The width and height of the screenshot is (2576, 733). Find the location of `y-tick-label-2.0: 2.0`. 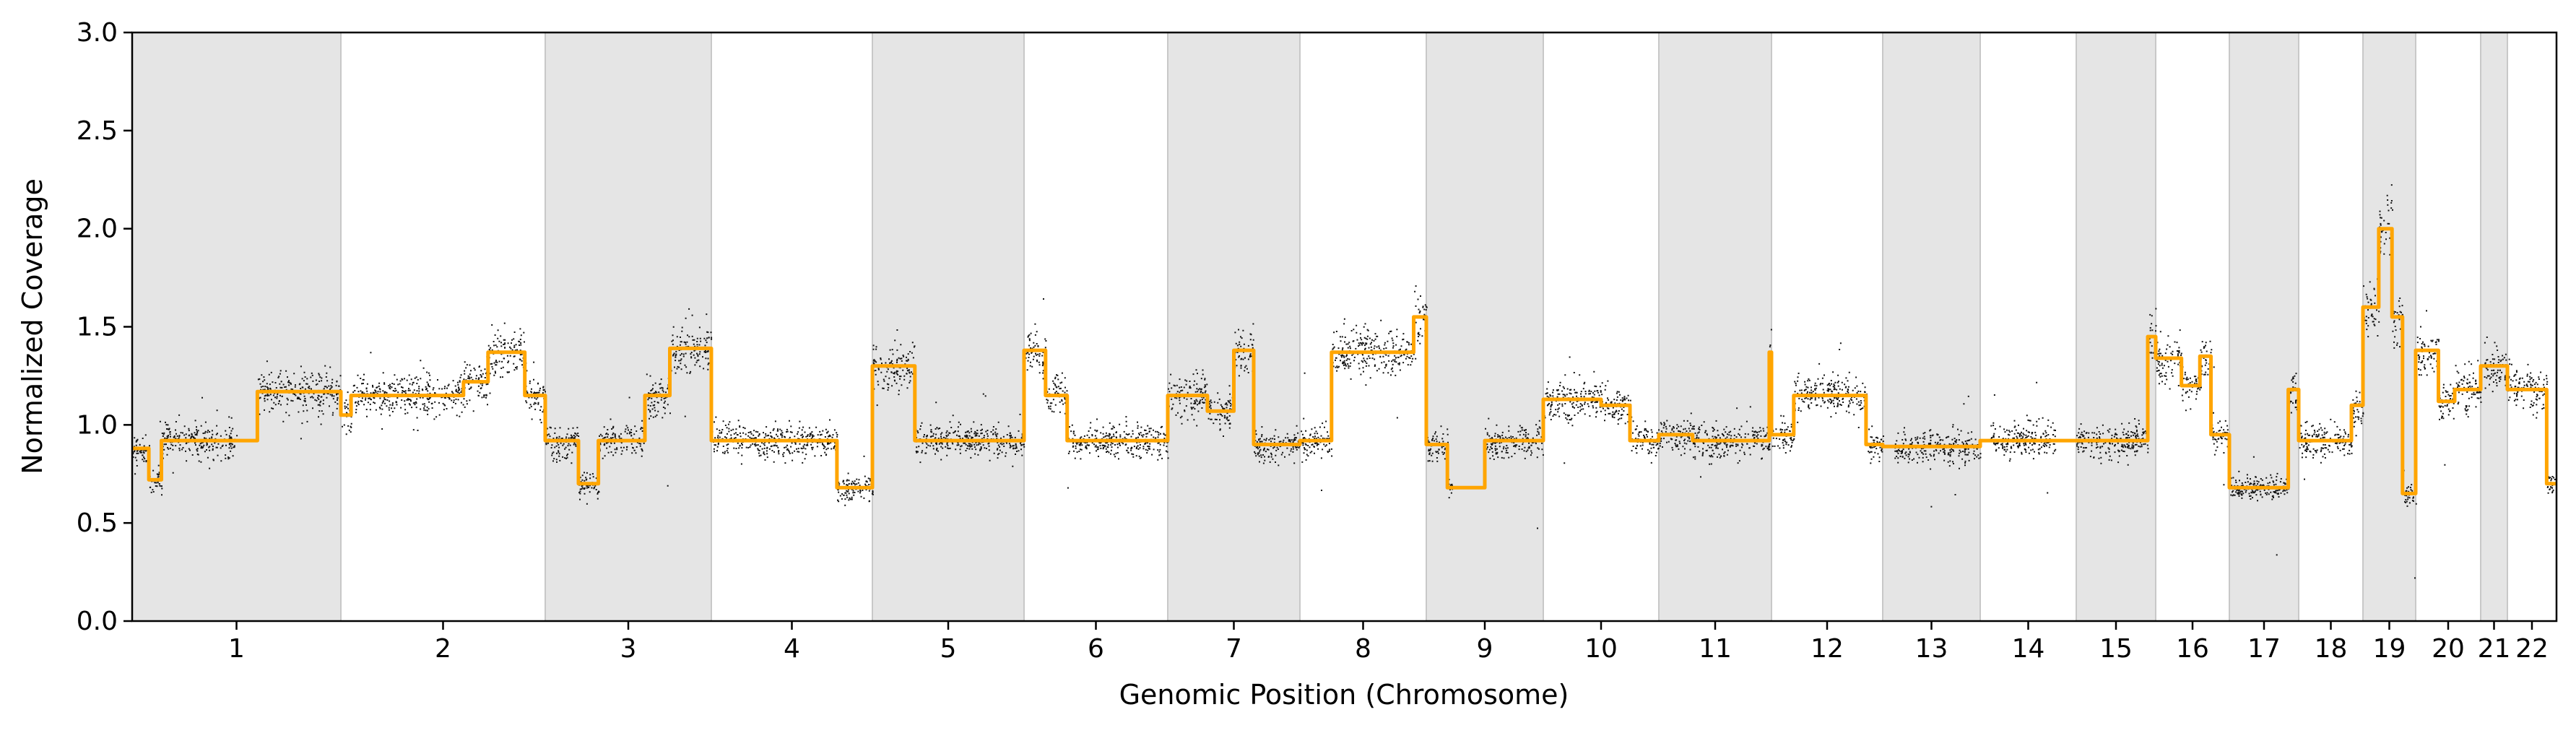

y-tick-label-2.0: 2.0 is located at coordinates (97, 229).